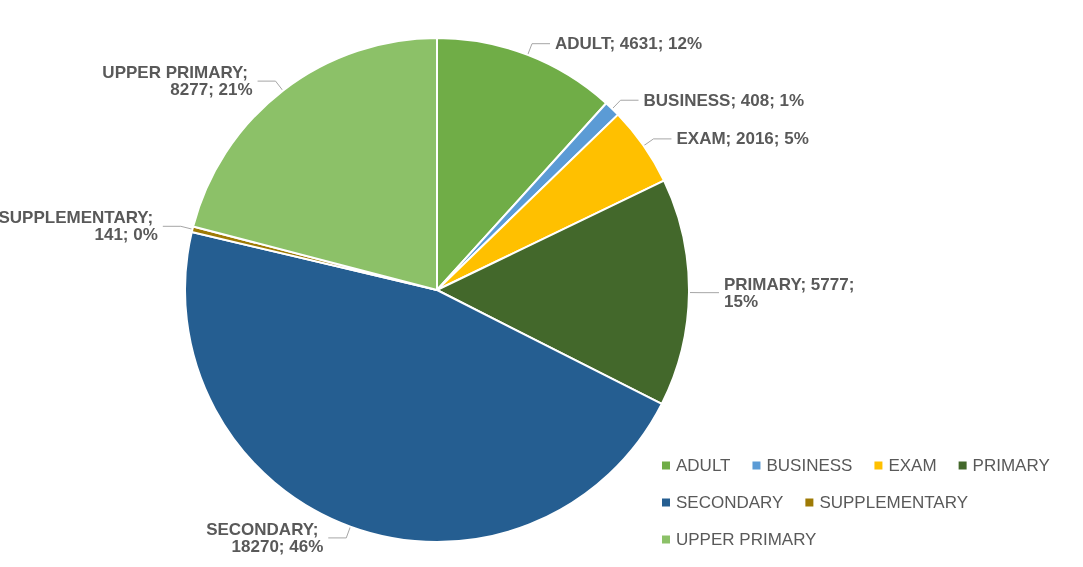  I want to click on legend-label: SECONDARY, so click(730, 502).